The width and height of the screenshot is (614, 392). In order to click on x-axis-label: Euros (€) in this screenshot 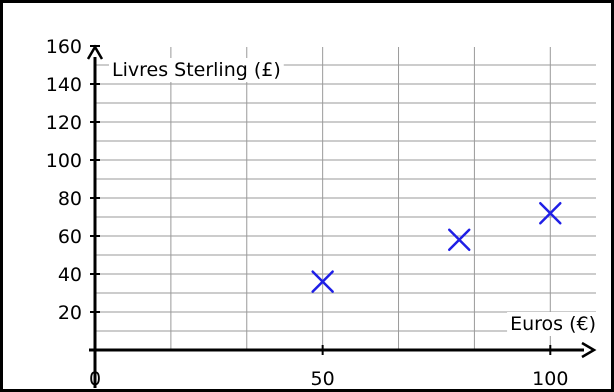, I will do `click(553, 324)`.